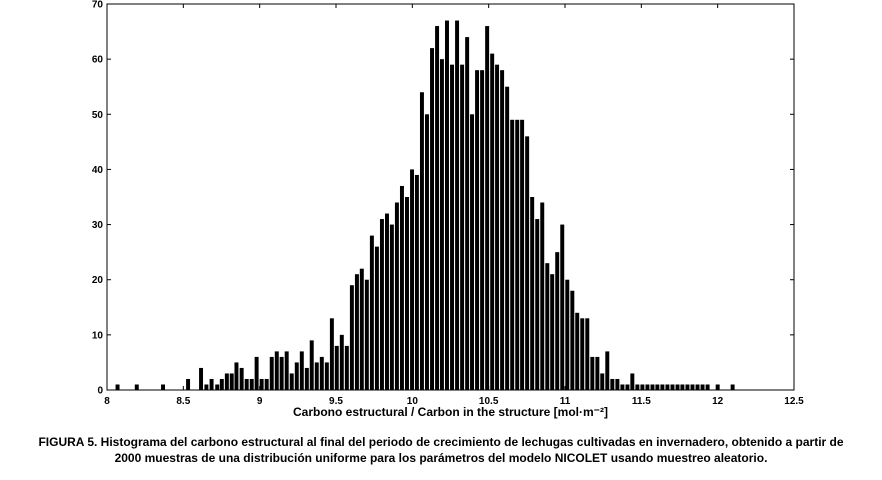  Describe the element at coordinates (98, 5) in the screenshot. I see `y-tick-label: 70` at that location.